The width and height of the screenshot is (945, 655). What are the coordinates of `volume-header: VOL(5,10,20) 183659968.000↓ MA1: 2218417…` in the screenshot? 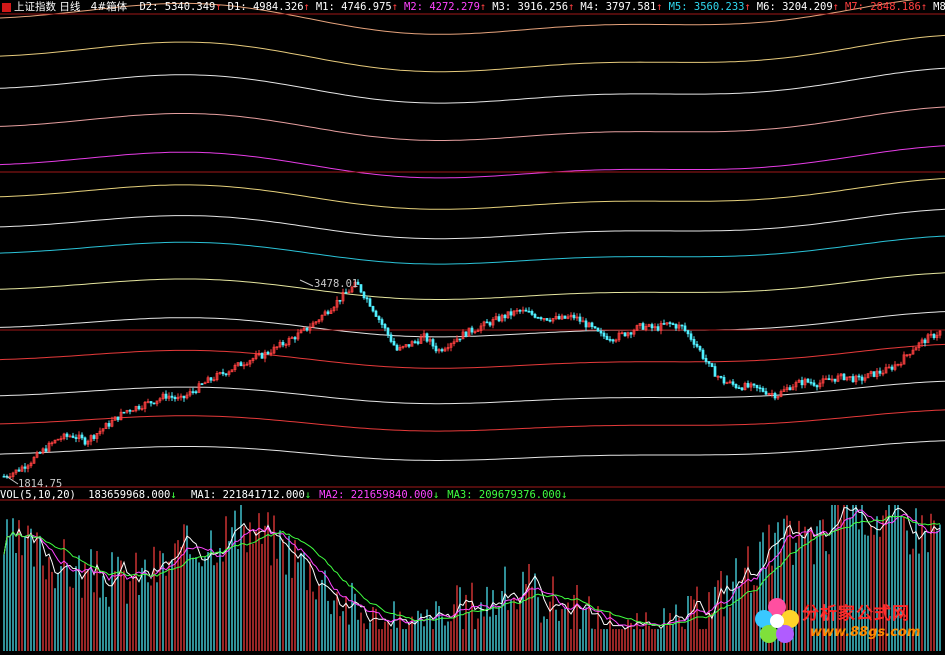 It's located at (283, 495).